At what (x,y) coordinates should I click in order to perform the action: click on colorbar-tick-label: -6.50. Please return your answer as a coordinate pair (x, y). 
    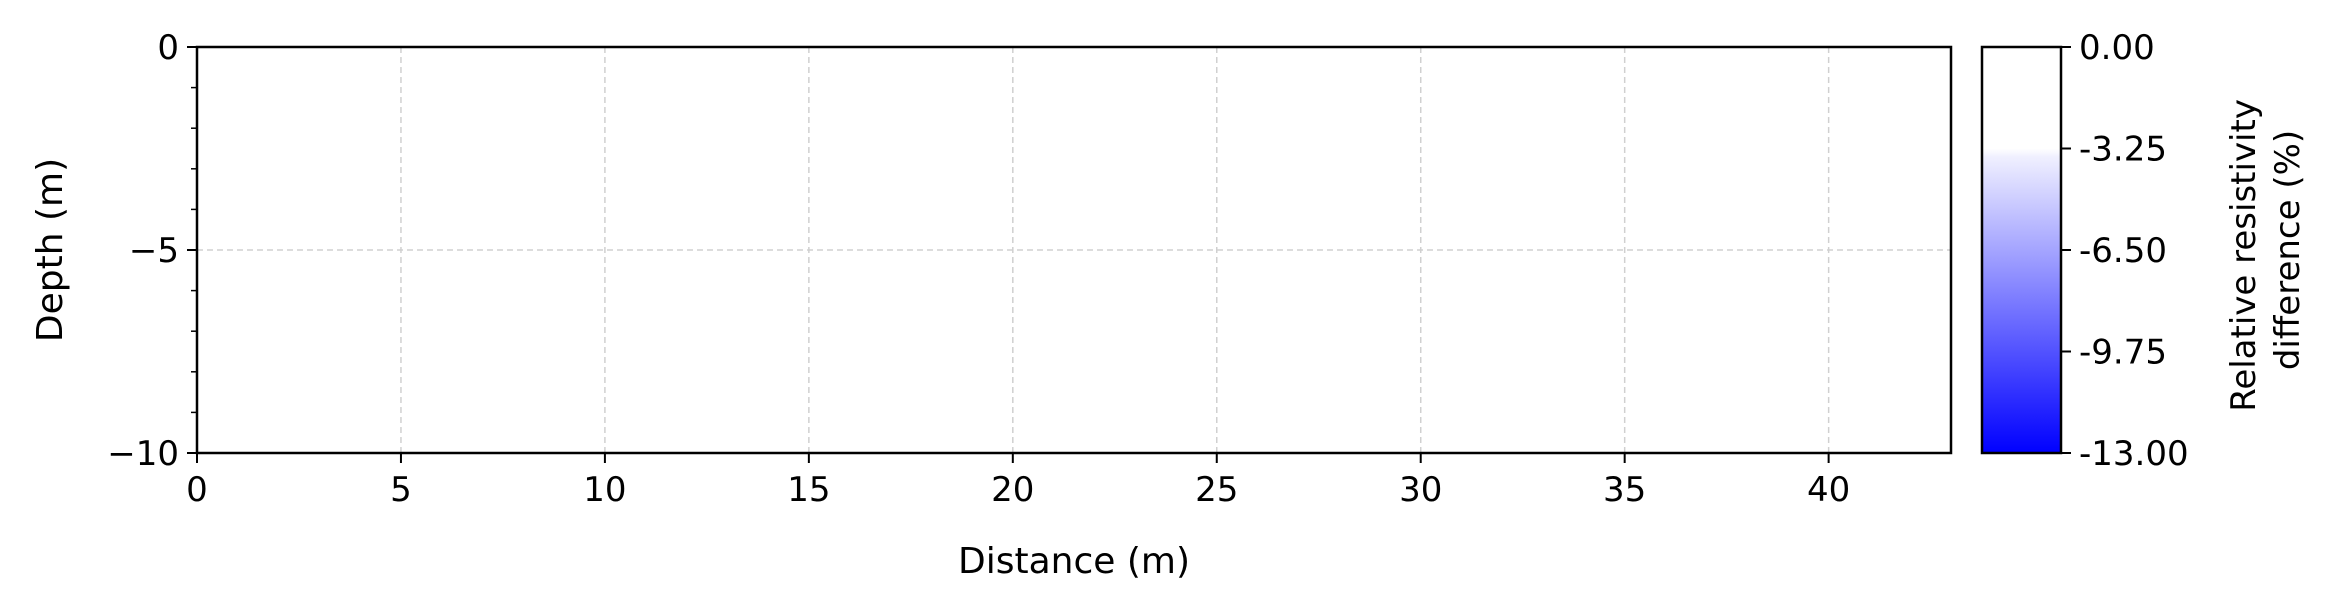
    Looking at the image, I should click on (2123, 251).